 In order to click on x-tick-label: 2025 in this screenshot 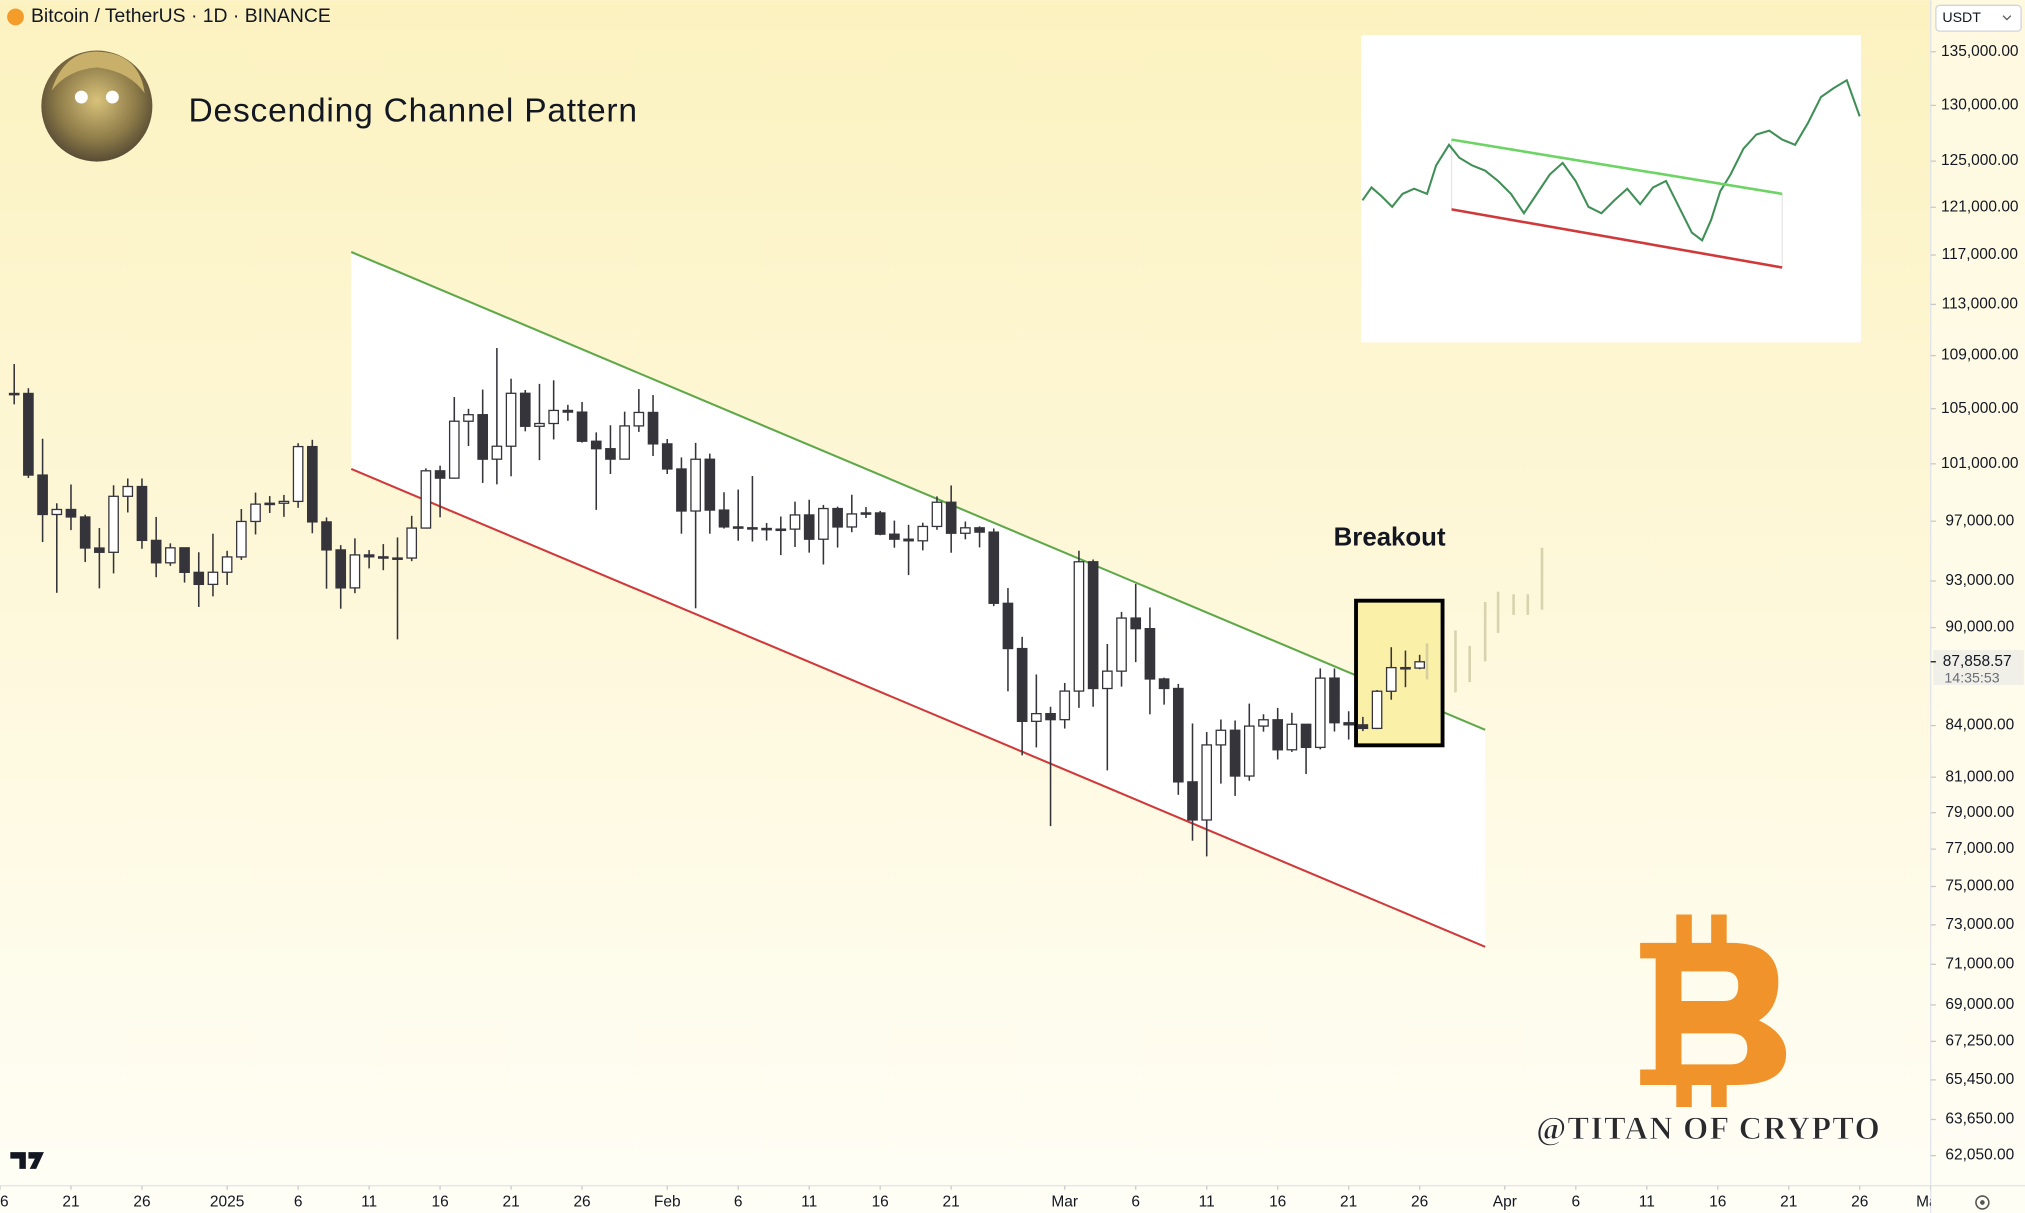, I will do `click(227, 1202)`.